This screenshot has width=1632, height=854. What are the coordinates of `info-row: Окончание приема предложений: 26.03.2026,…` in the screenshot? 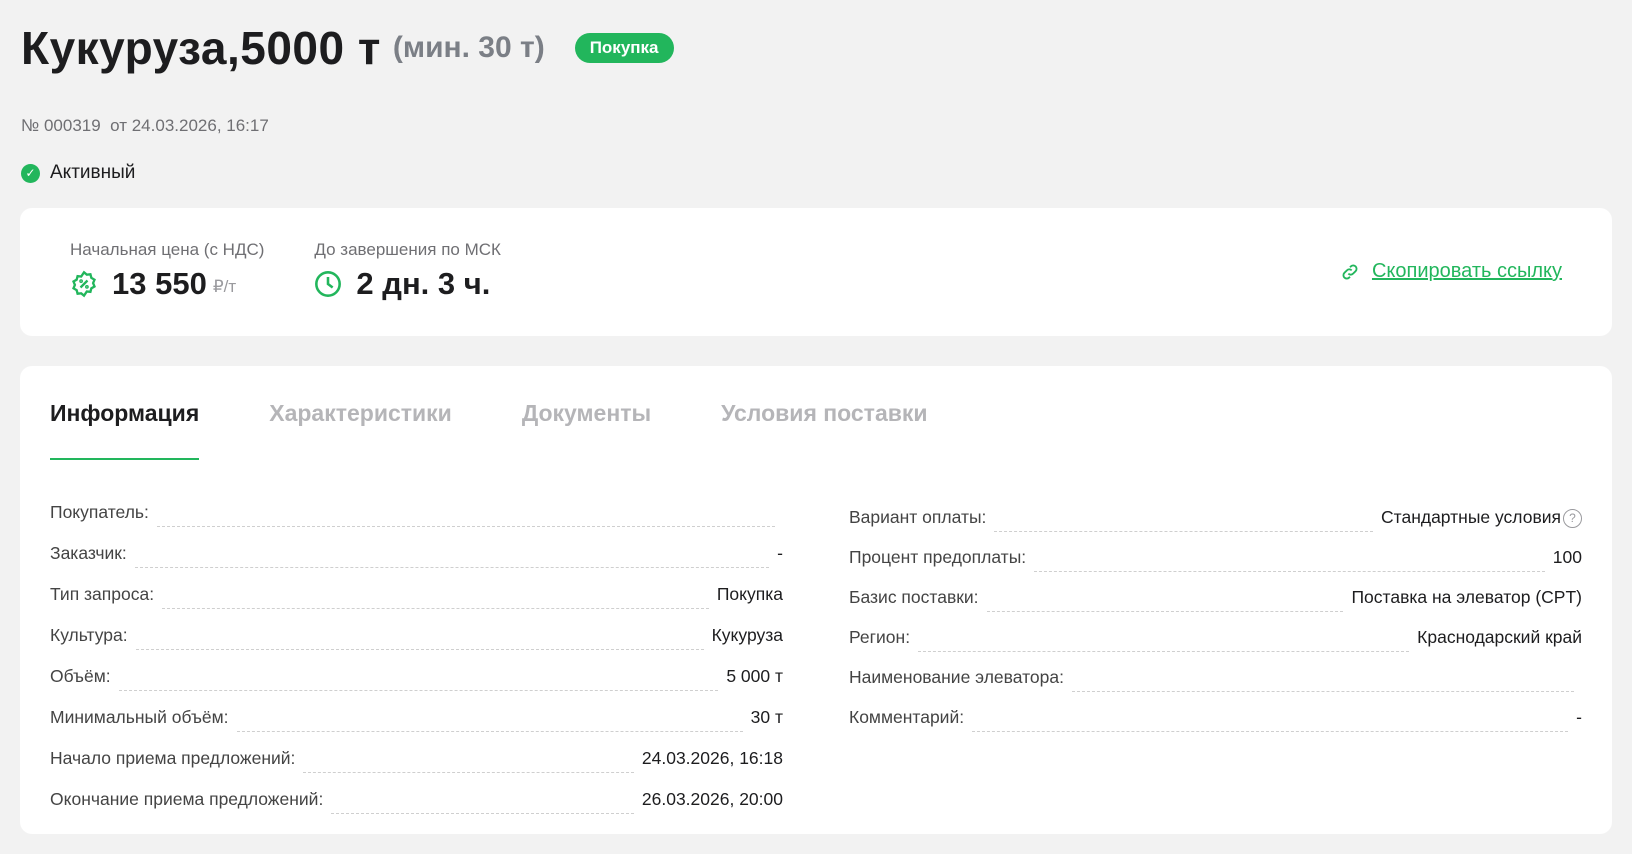 It's located at (416, 791).